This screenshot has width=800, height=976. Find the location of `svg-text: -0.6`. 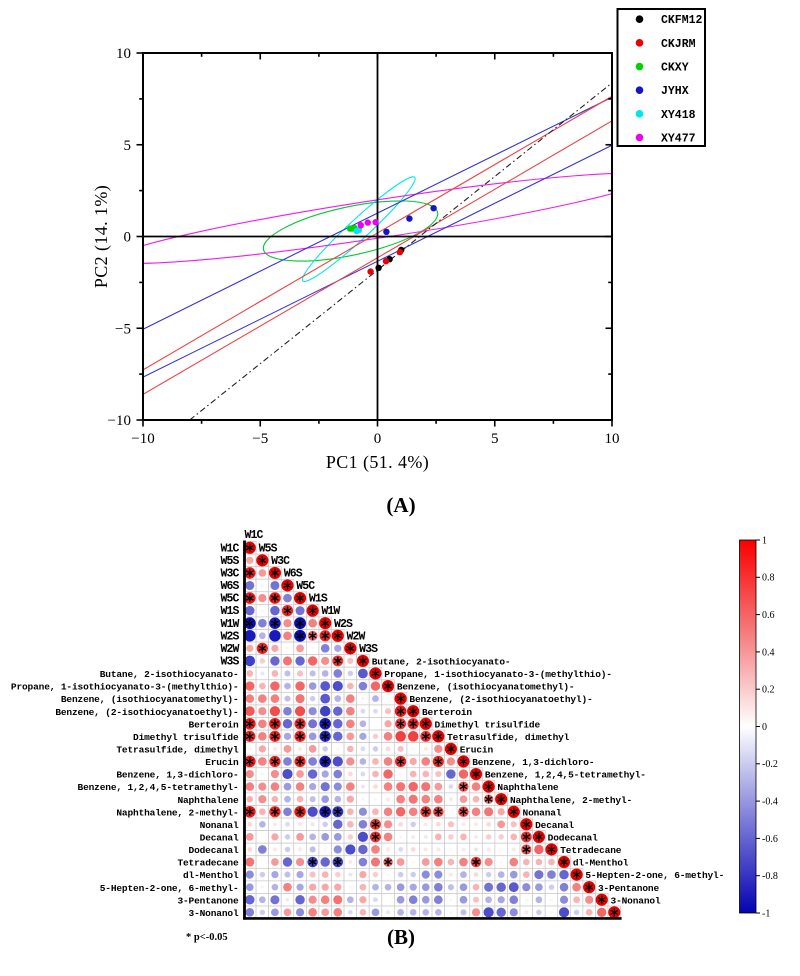

svg-text: -0.6 is located at coordinates (770, 839).